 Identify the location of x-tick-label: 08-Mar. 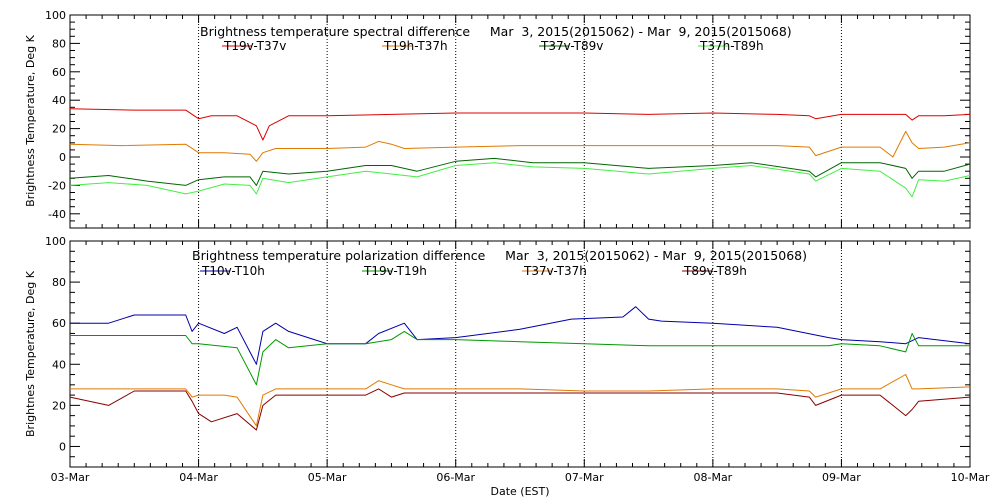
(712, 477).